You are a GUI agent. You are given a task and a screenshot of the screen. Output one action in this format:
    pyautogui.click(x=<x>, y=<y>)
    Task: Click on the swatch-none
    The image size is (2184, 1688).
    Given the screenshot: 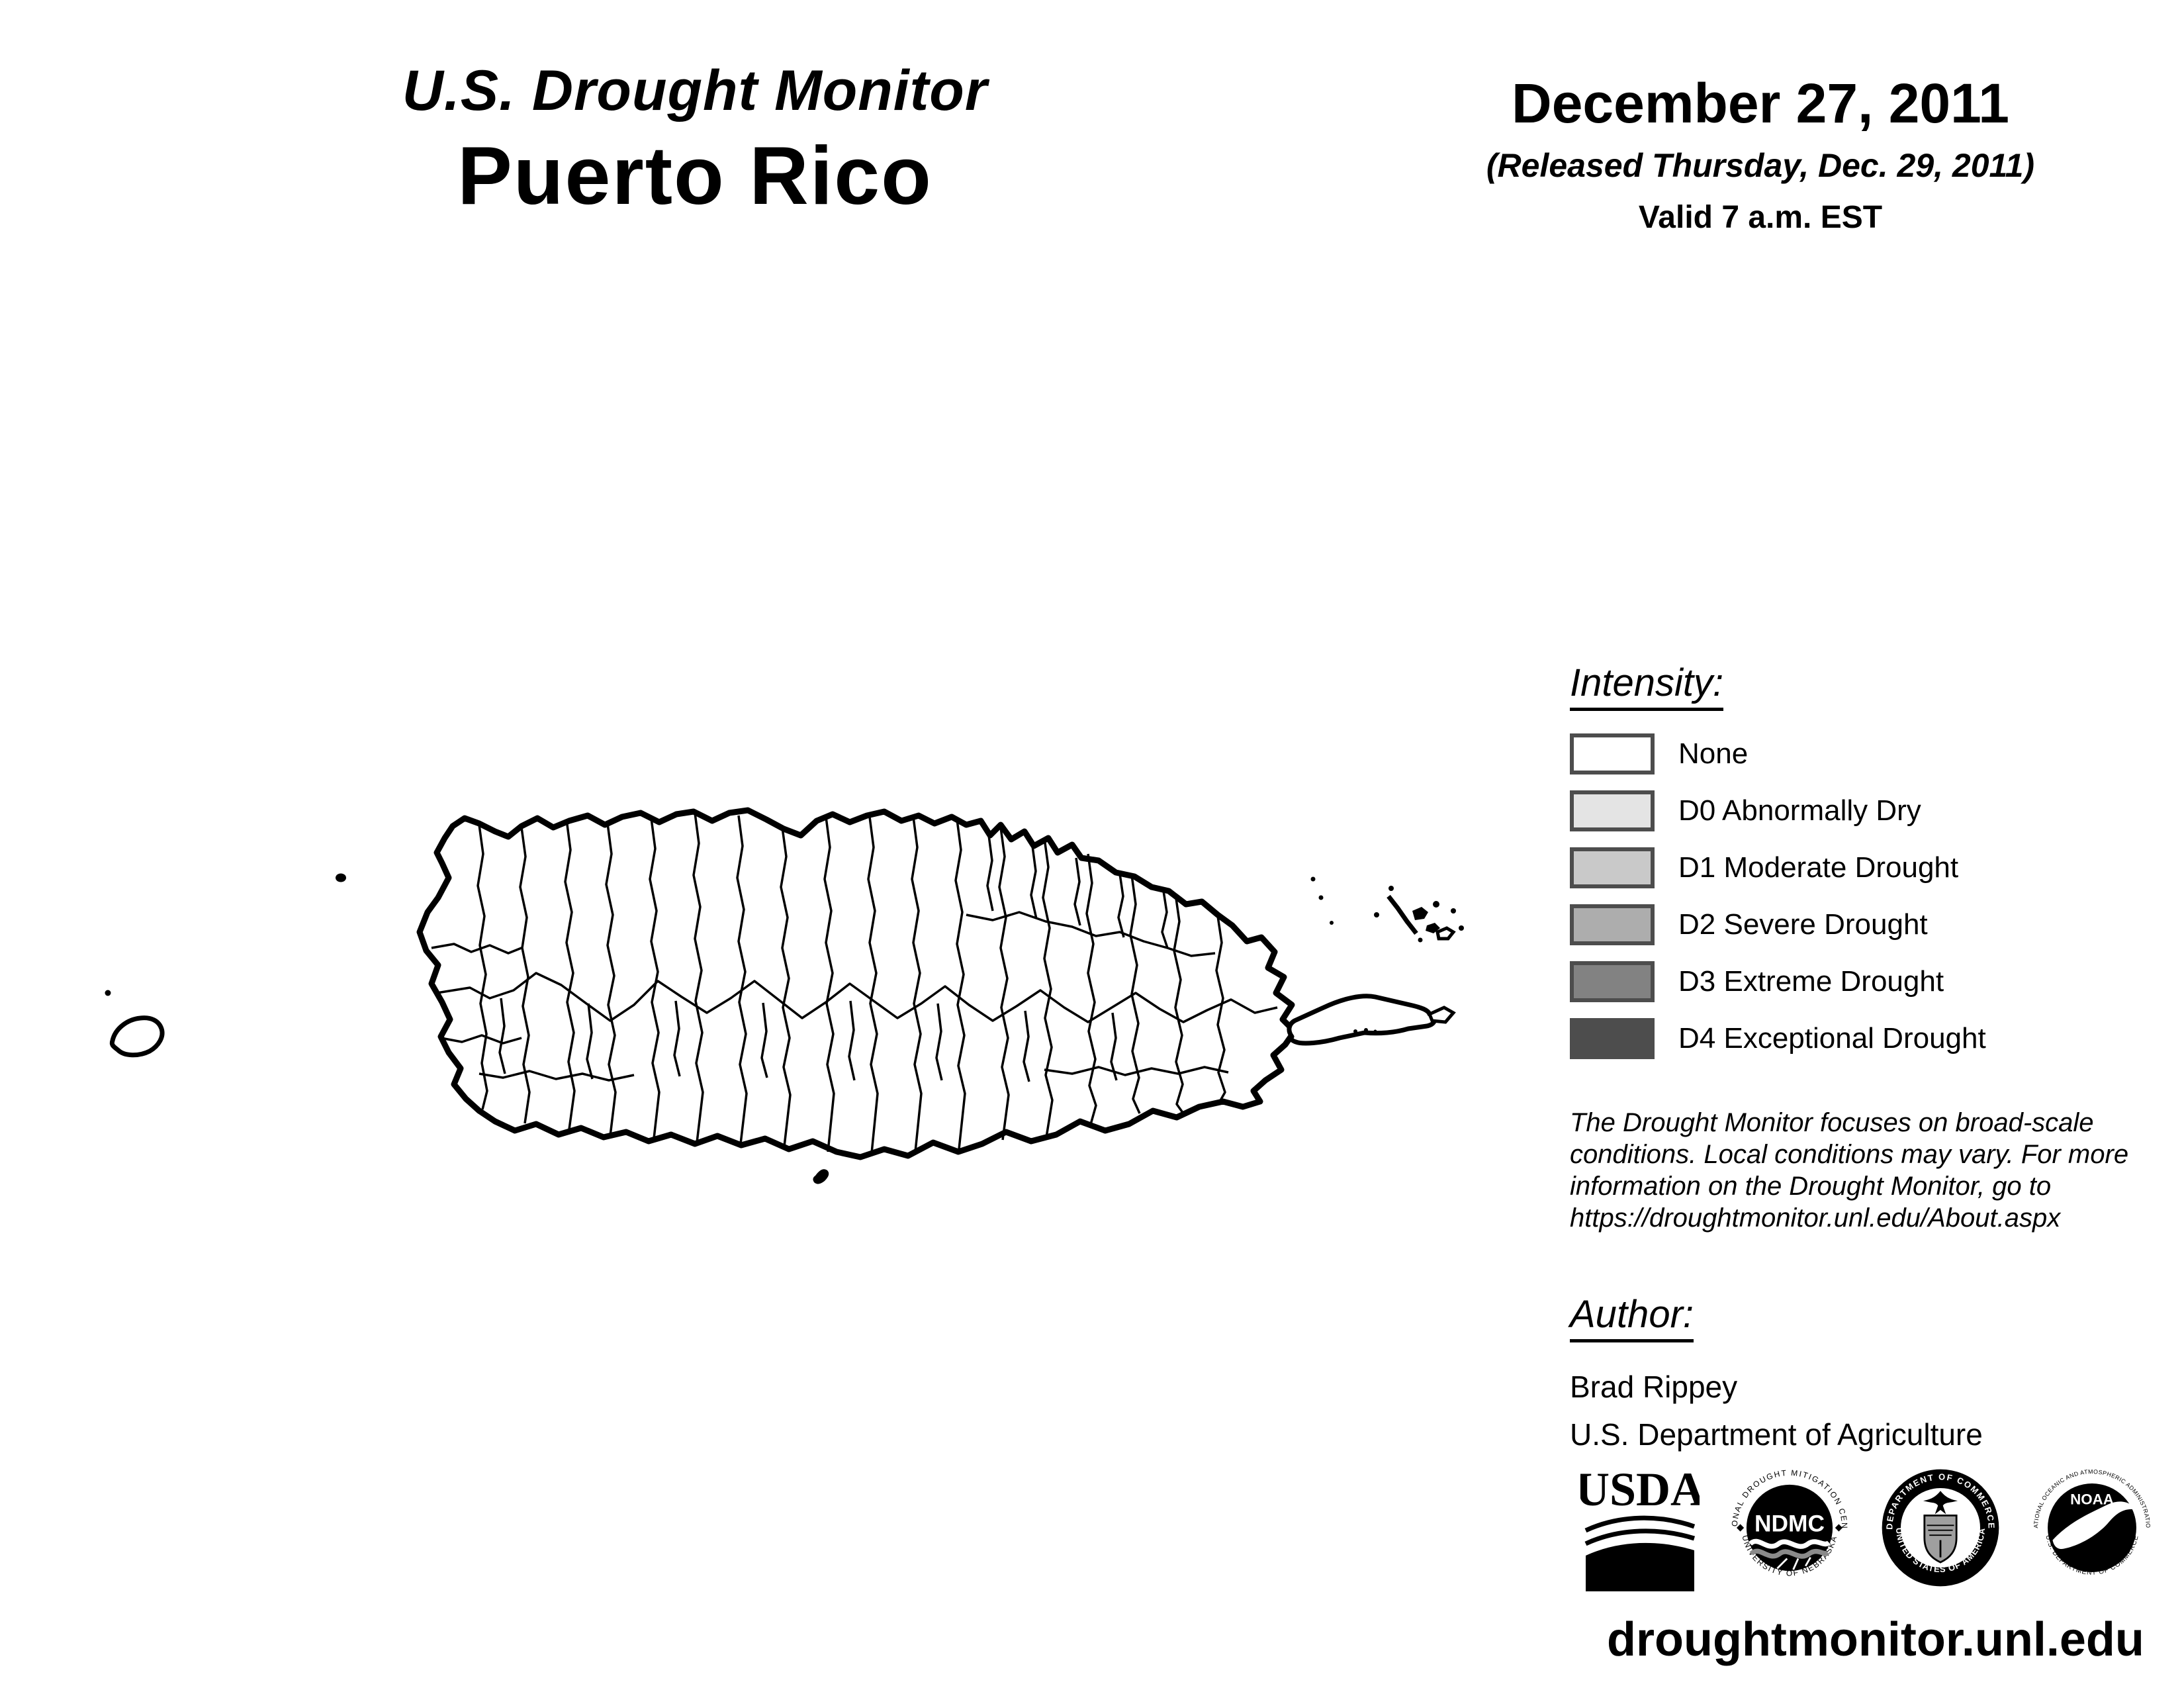 What is the action you would take?
    pyautogui.click(x=1612, y=753)
    